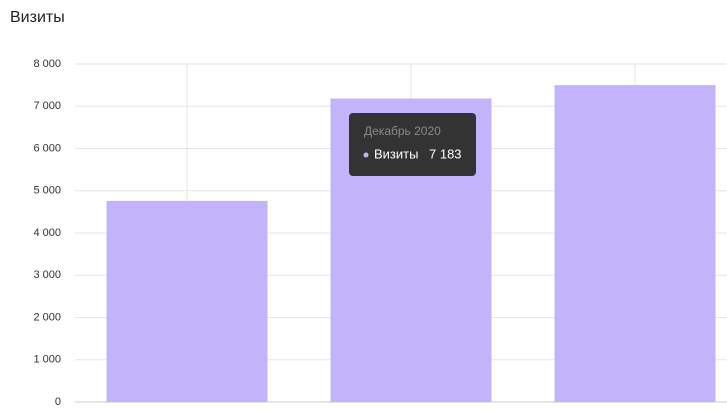  What do you see at coordinates (47, 106) in the screenshot?
I see `y-tick-label: 7 000` at bounding box center [47, 106].